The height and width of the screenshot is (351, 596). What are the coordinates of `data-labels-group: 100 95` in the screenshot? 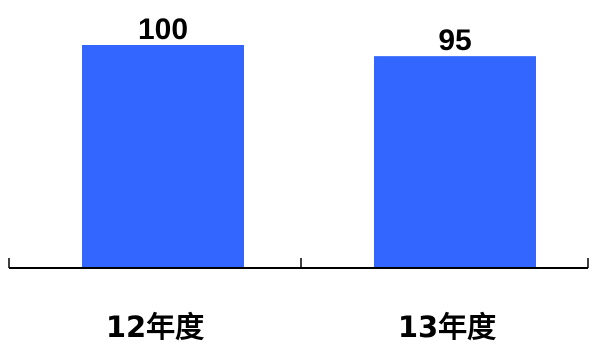 It's located at (305, 35).